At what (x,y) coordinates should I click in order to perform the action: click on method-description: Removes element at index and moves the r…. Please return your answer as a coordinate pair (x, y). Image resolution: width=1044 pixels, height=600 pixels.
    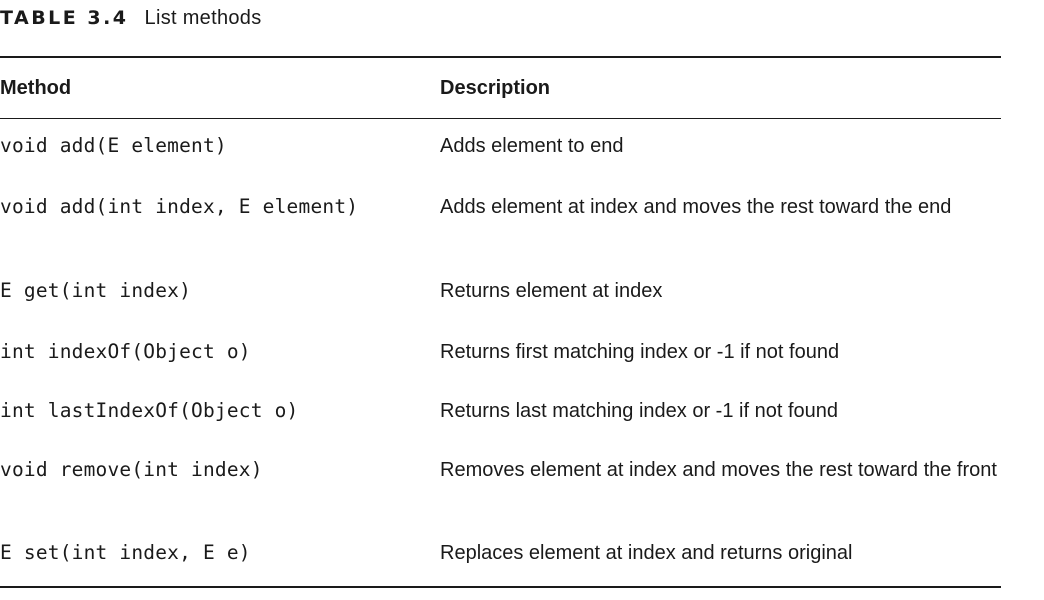
    Looking at the image, I should click on (718, 470).